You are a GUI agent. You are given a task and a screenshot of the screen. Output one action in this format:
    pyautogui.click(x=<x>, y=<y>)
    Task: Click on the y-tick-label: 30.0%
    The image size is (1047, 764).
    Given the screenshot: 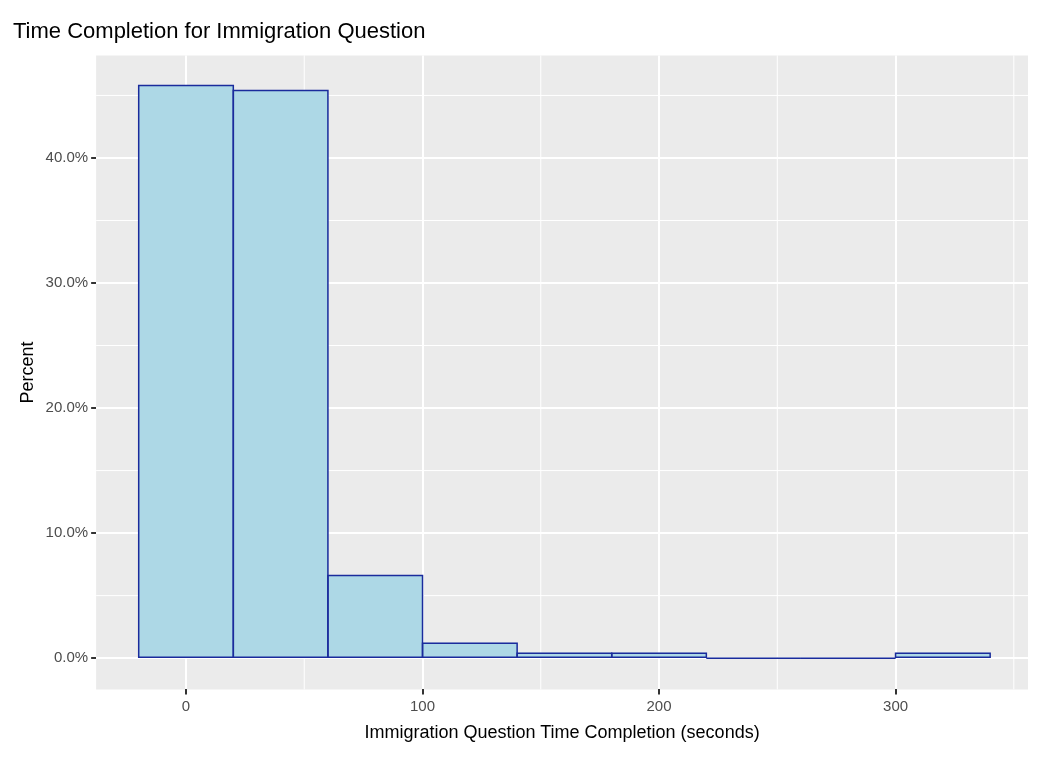 What is the action you would take?
    pyautogui.click(x=67, y=282)
    